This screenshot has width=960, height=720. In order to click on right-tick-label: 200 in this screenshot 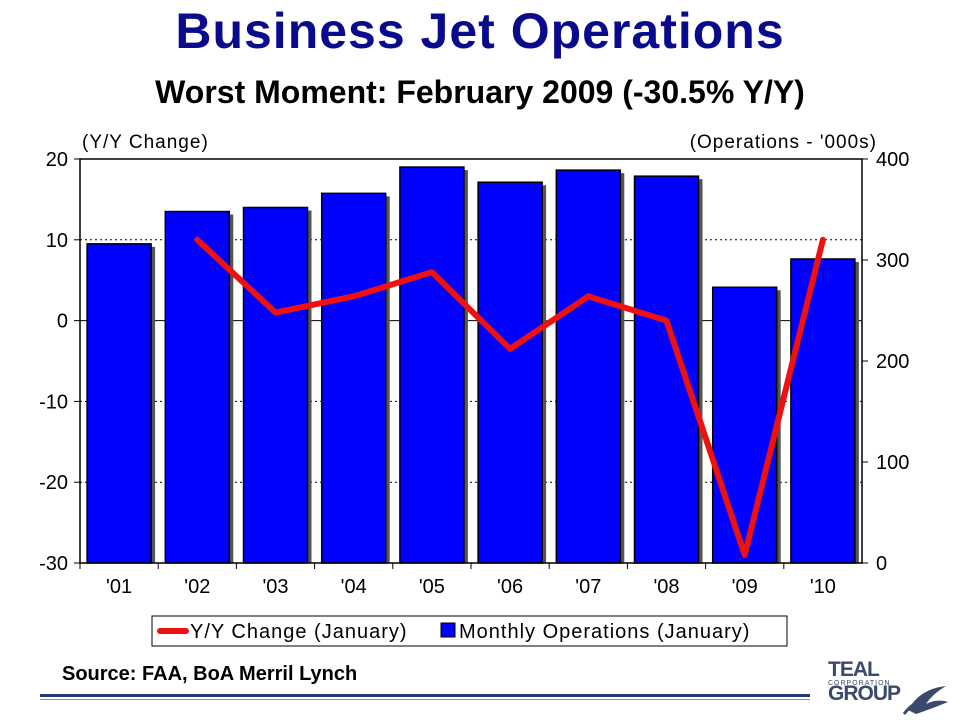, I will do `click(892, 362)`.